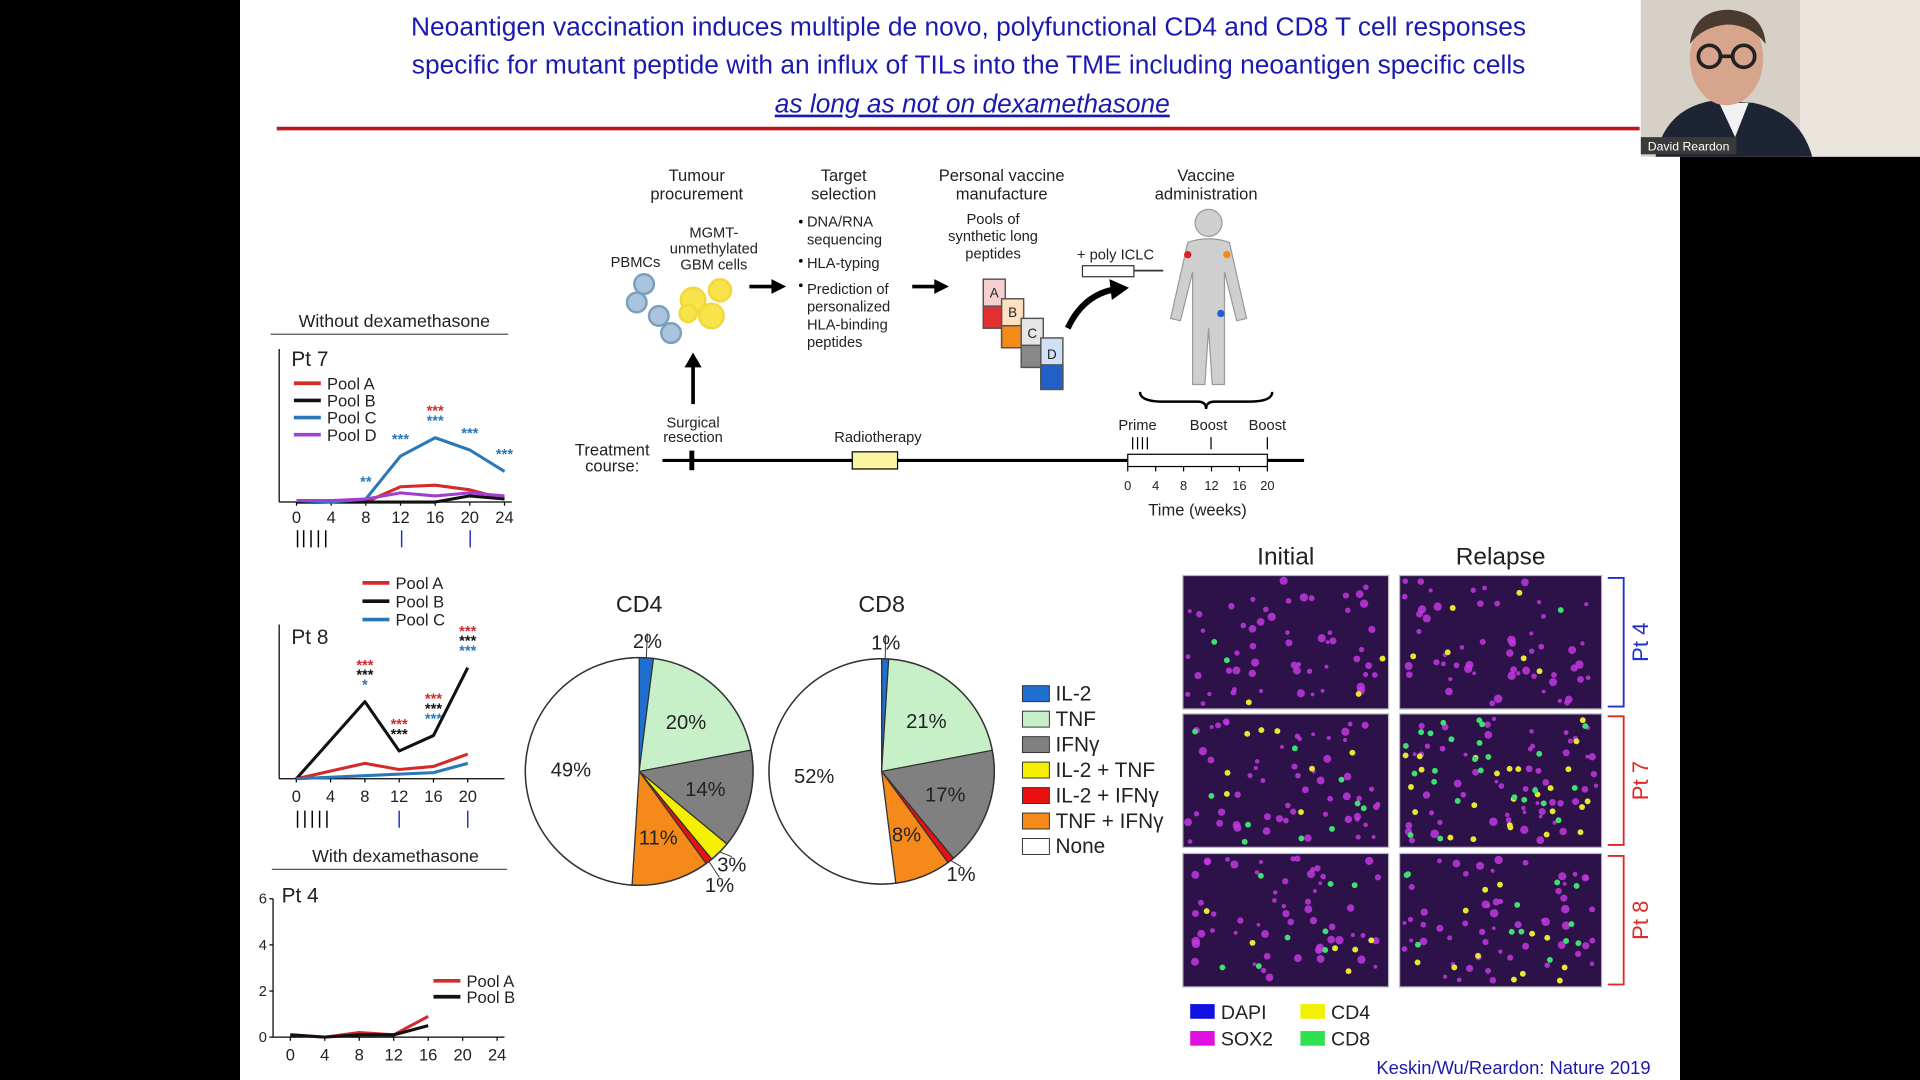  I want to click on series-line, so click(401, 470).